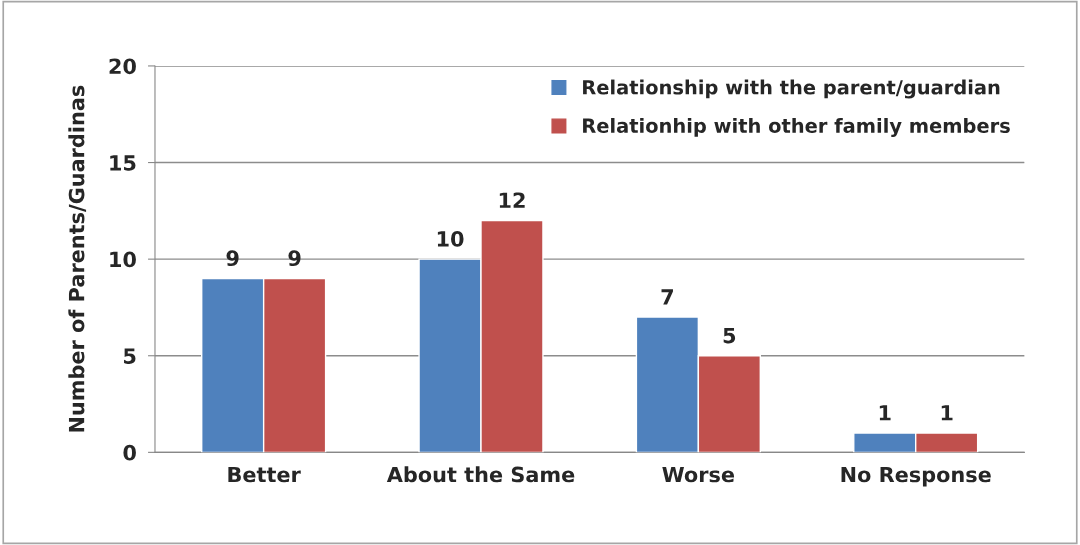  What do you see at coordinates (77, 258) in the screenshot?
I see `y-axis-title: Number of Parents/Guardinas` at bounding box center [77, 258].